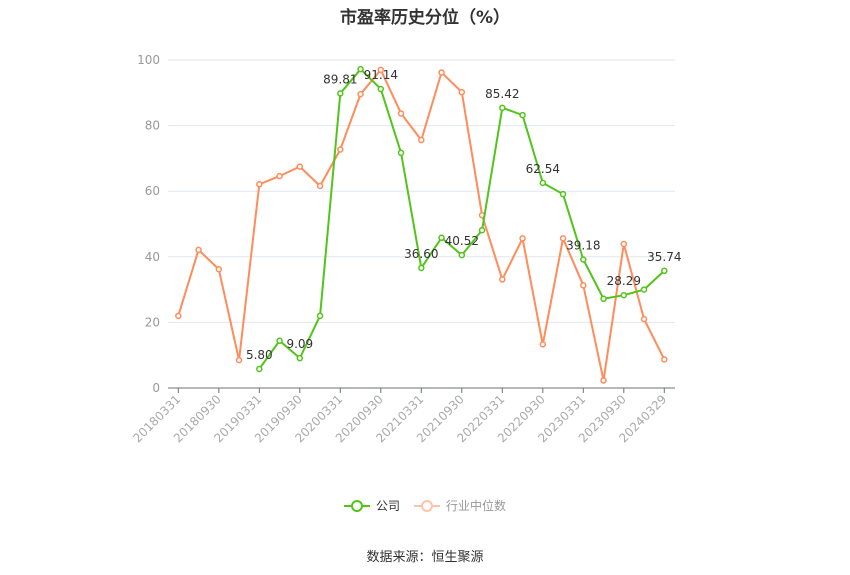 The height and width of the screenshot is (575, 850). Describe the element at coordinates (152, 322) in the screenshot. I see `y-tick-label: 20` at that location.